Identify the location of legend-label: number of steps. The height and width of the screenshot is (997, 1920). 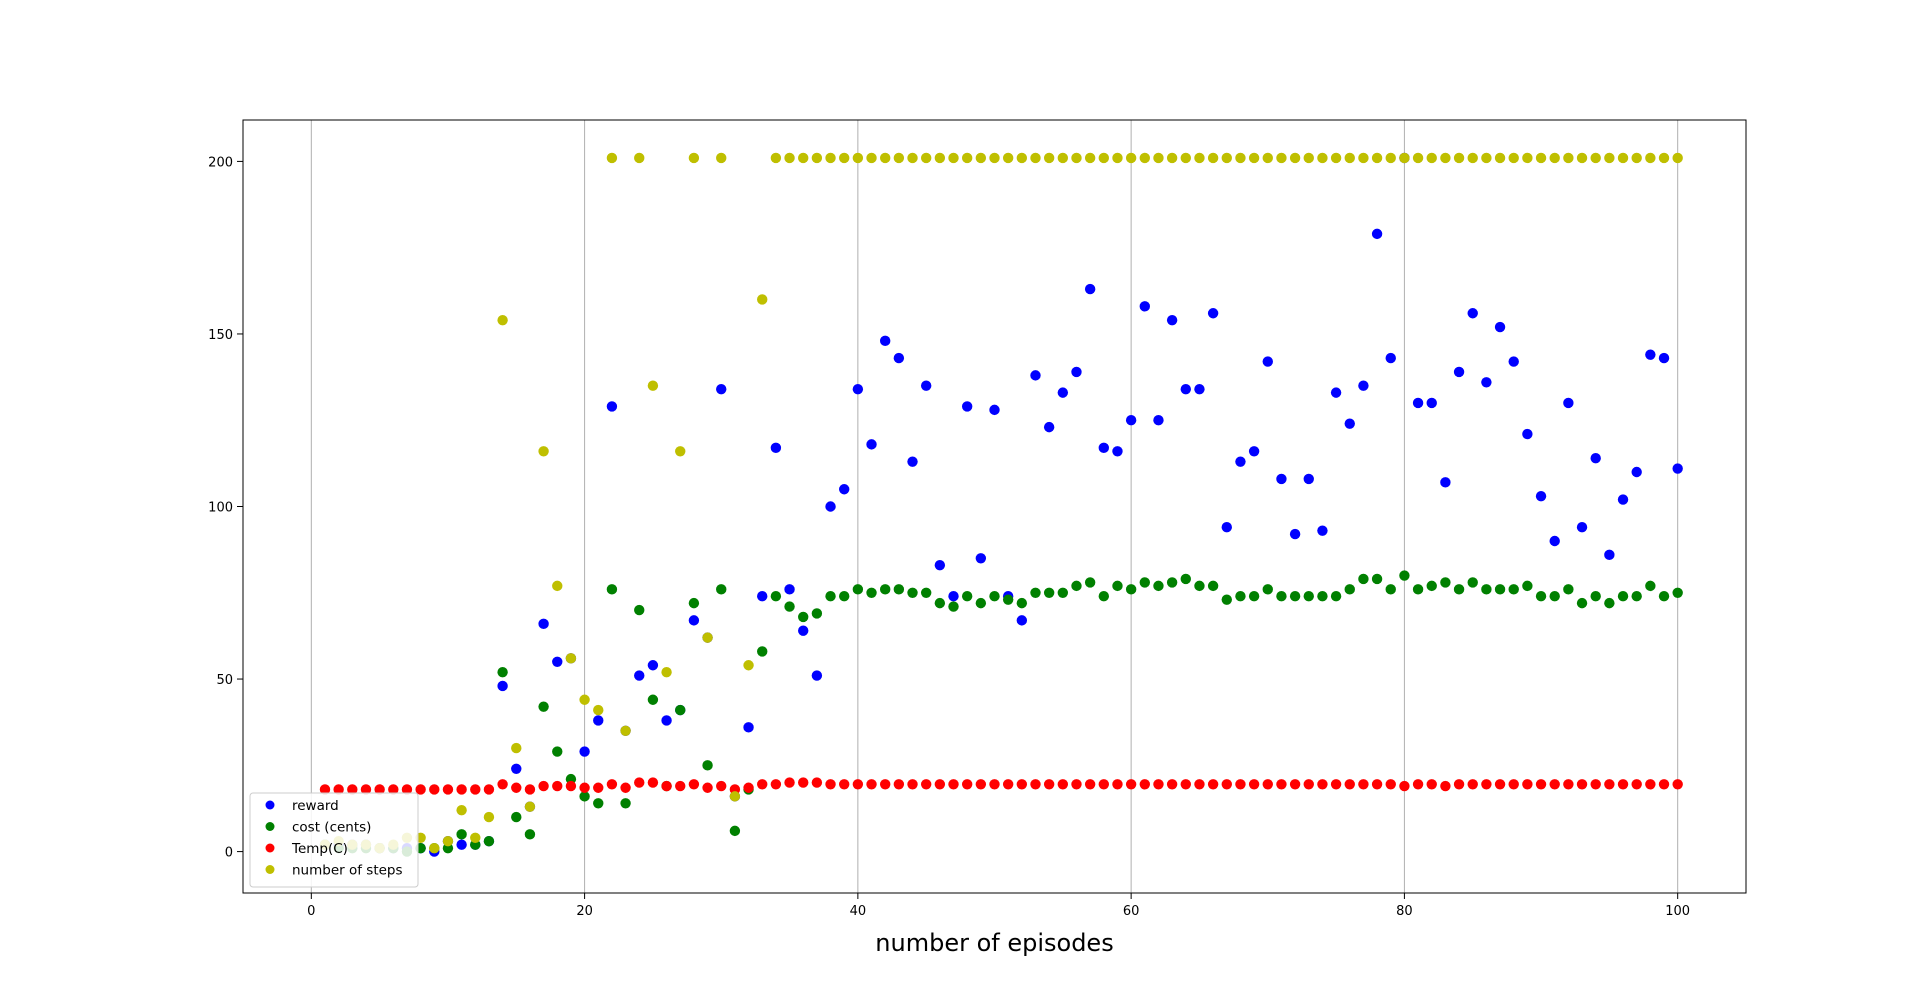
(347, 871).